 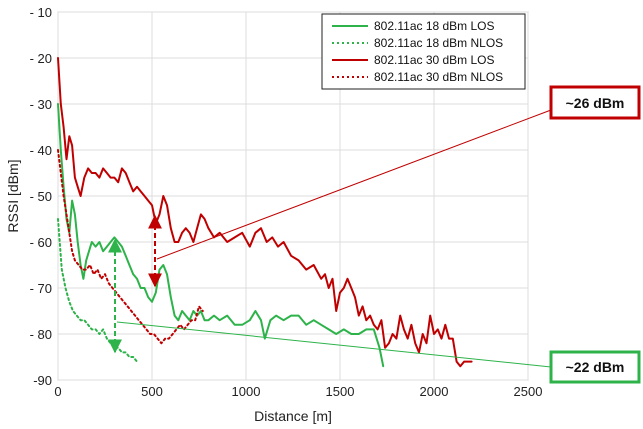 What do you see at coordinates (434, 391) in the screenshot?
I see `x-tick-label: 2000` at bounding box center [434, 391].